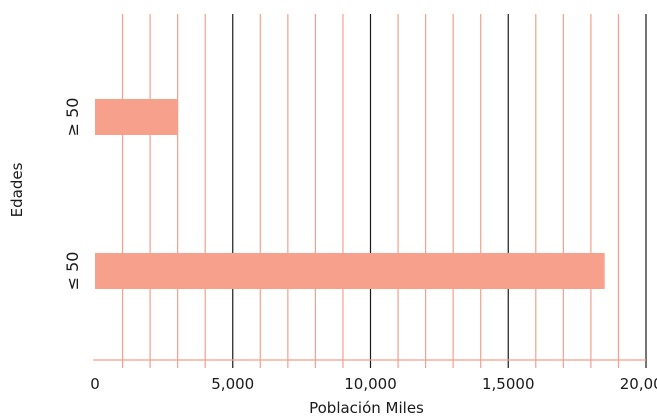 The height and width of the screenshot is (418, 657). What do you see at coordinates (366, 408) in the screenshot?
I see `x-axis-title: Población Miles` at bounding box center [366, 408].